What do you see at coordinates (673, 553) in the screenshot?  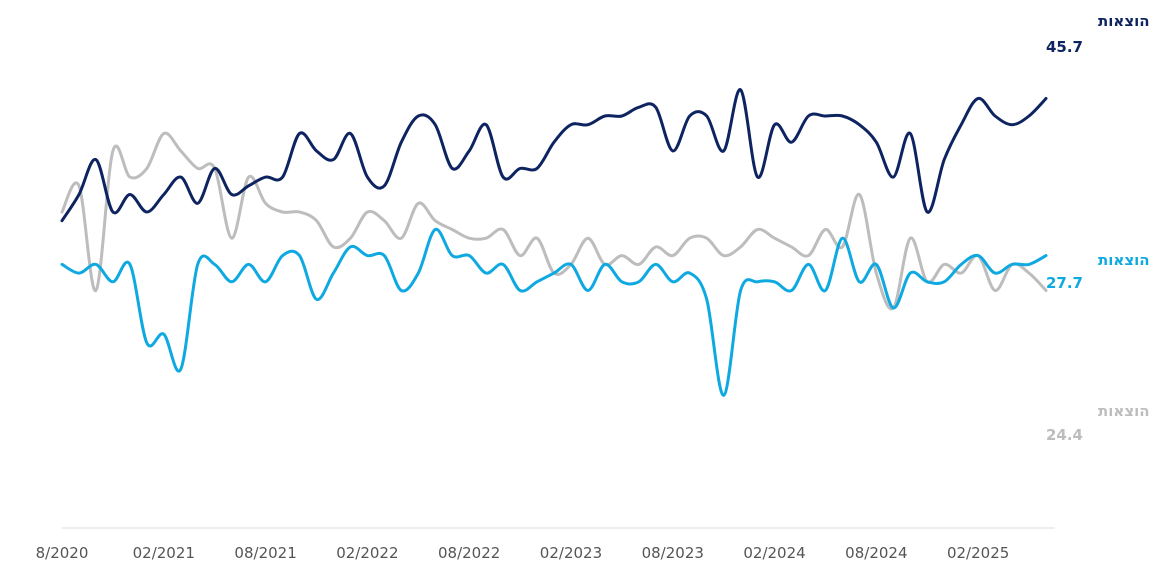 I see `x-tick-label: 08/2023` at bounding box center [673, 553].